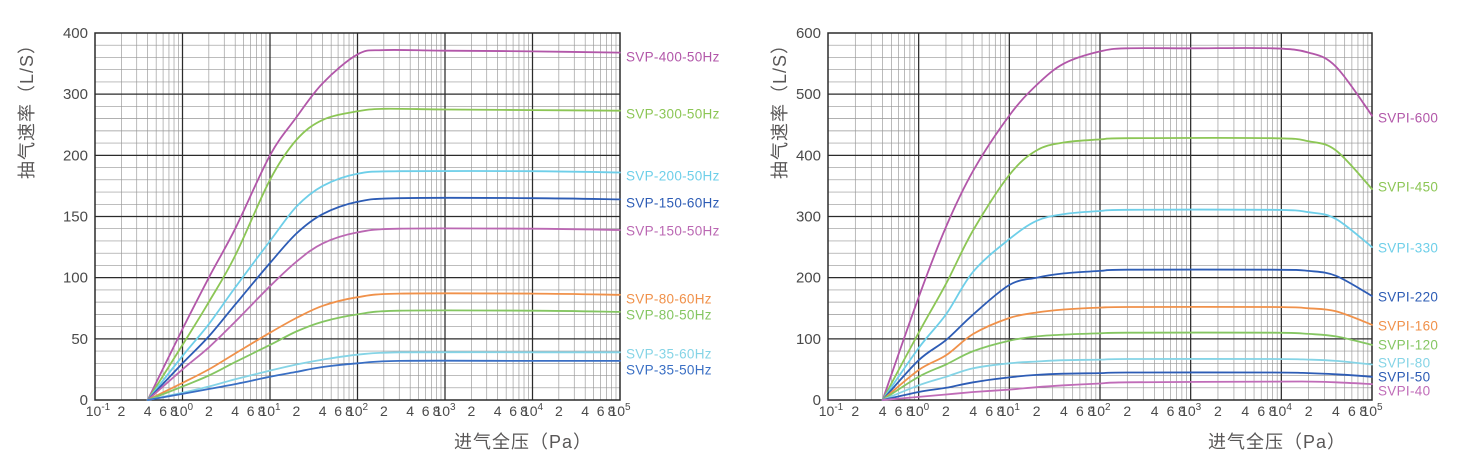  I want to click on y-tick-labels: 0 50 100 150 200 300 400, so click(75, 217).